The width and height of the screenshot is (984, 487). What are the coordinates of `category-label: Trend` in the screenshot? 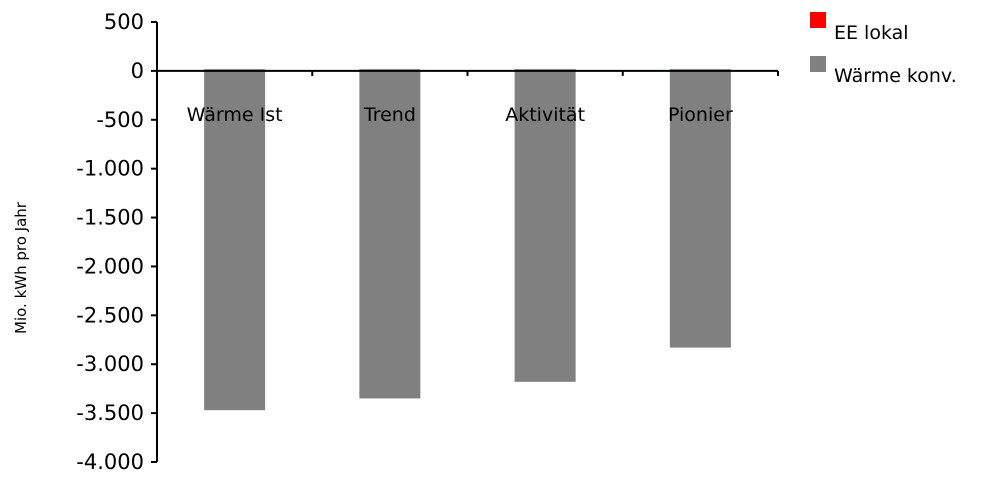 It's located at (389, 115).